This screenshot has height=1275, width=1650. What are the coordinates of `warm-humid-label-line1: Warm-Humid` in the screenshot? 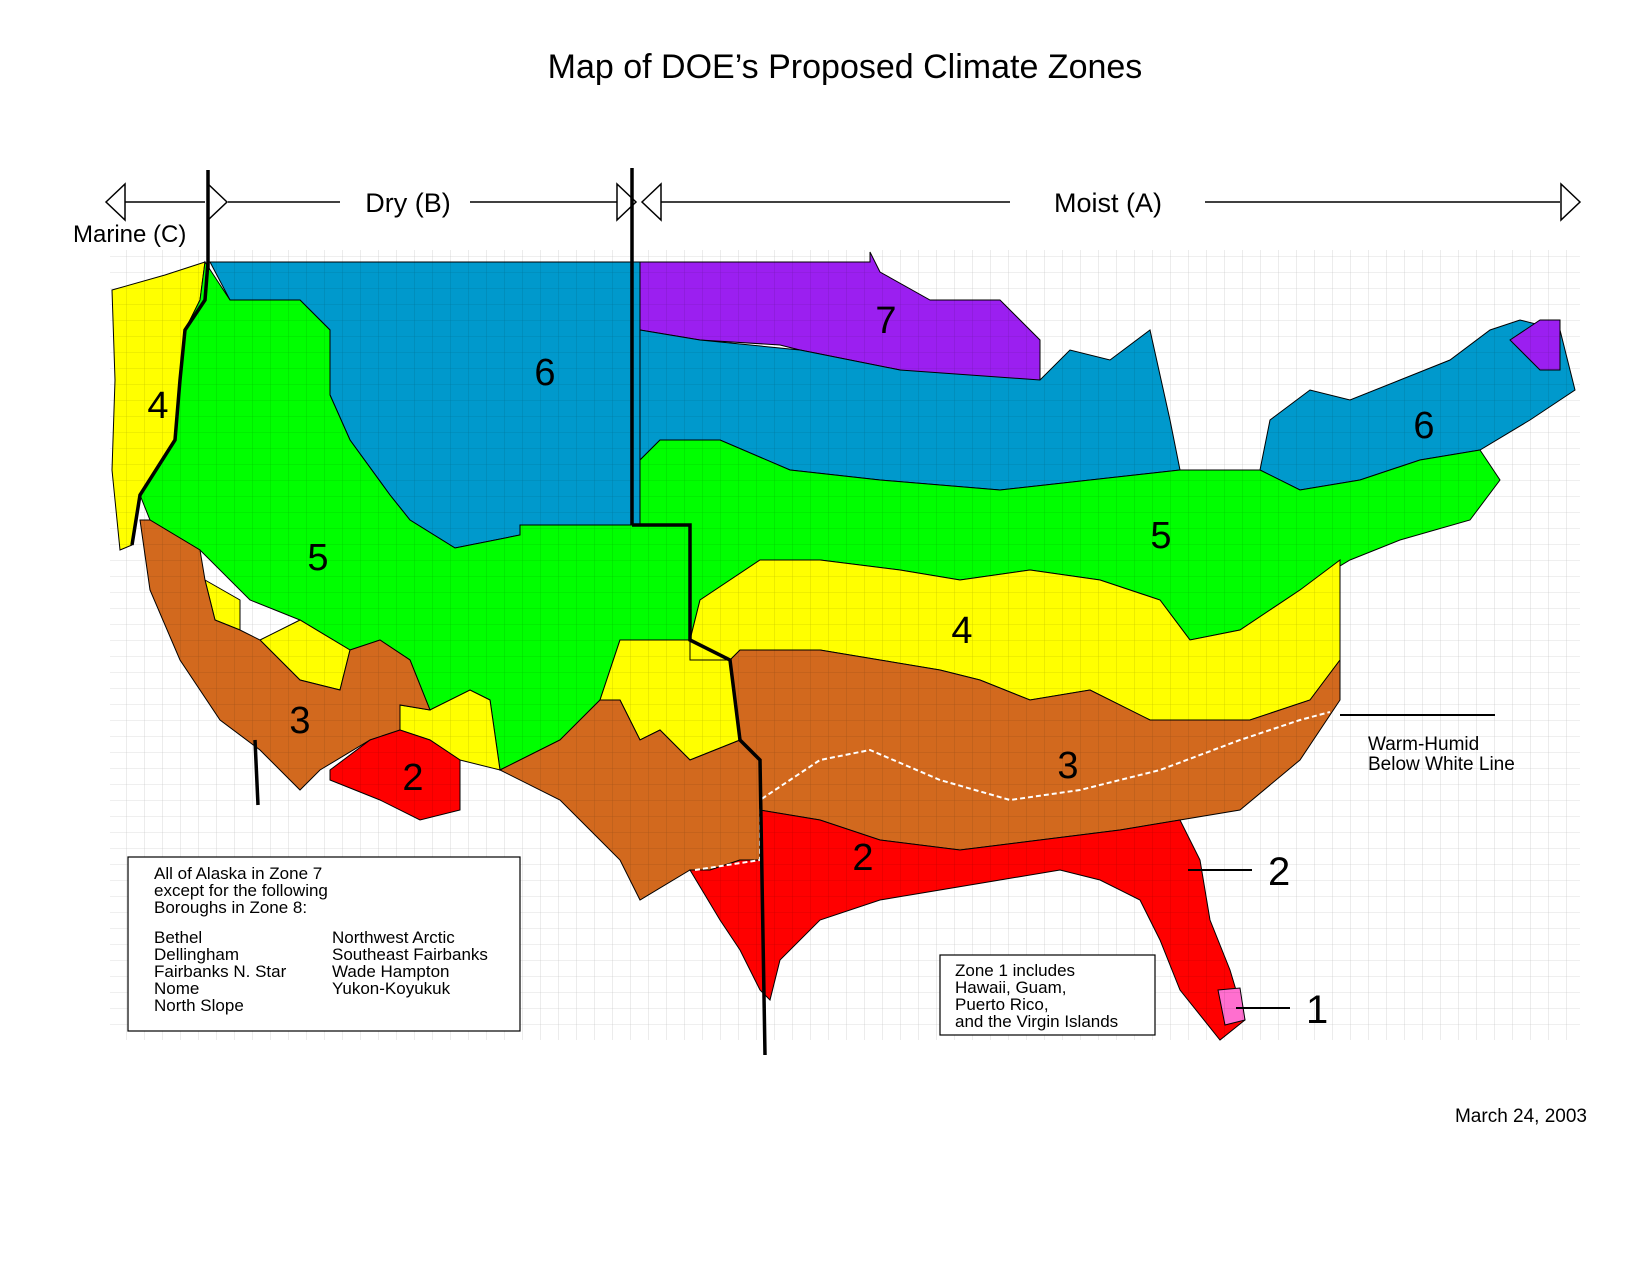 It's located at (1423, 744).